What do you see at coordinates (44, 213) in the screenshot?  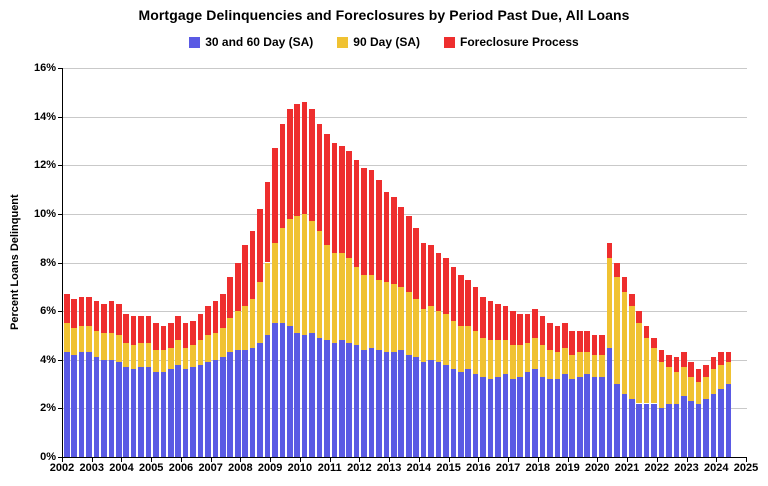 I see `y-tick-label: 10%` at bounding box center [44, 213].